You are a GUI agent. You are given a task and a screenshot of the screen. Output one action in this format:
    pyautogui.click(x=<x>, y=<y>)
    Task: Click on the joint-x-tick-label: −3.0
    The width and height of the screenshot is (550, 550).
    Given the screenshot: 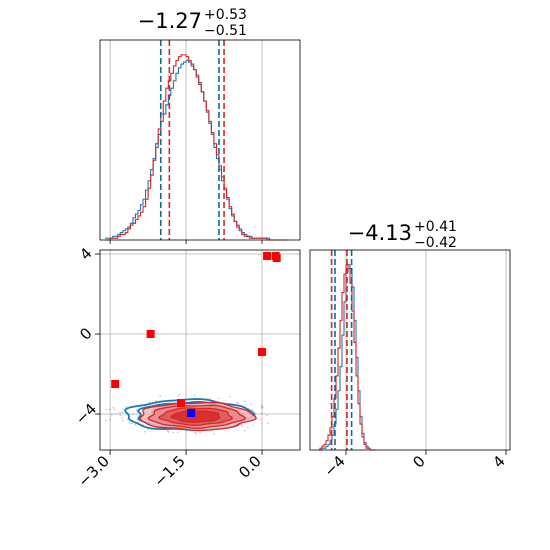 What is the action you would take?
    pyautogui.click(x=93, y=471)
    